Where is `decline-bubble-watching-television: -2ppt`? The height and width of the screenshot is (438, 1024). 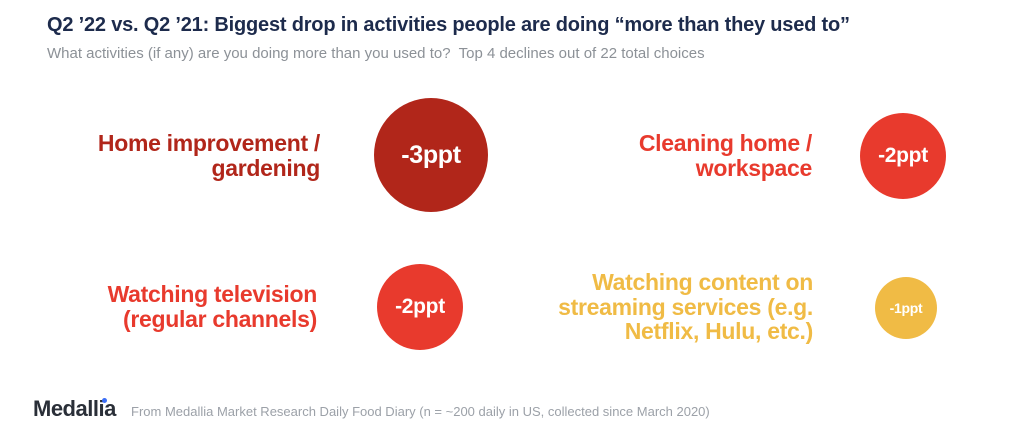 decline-bubble-watching-television: -2ppt is located at coordinates (420, 307).